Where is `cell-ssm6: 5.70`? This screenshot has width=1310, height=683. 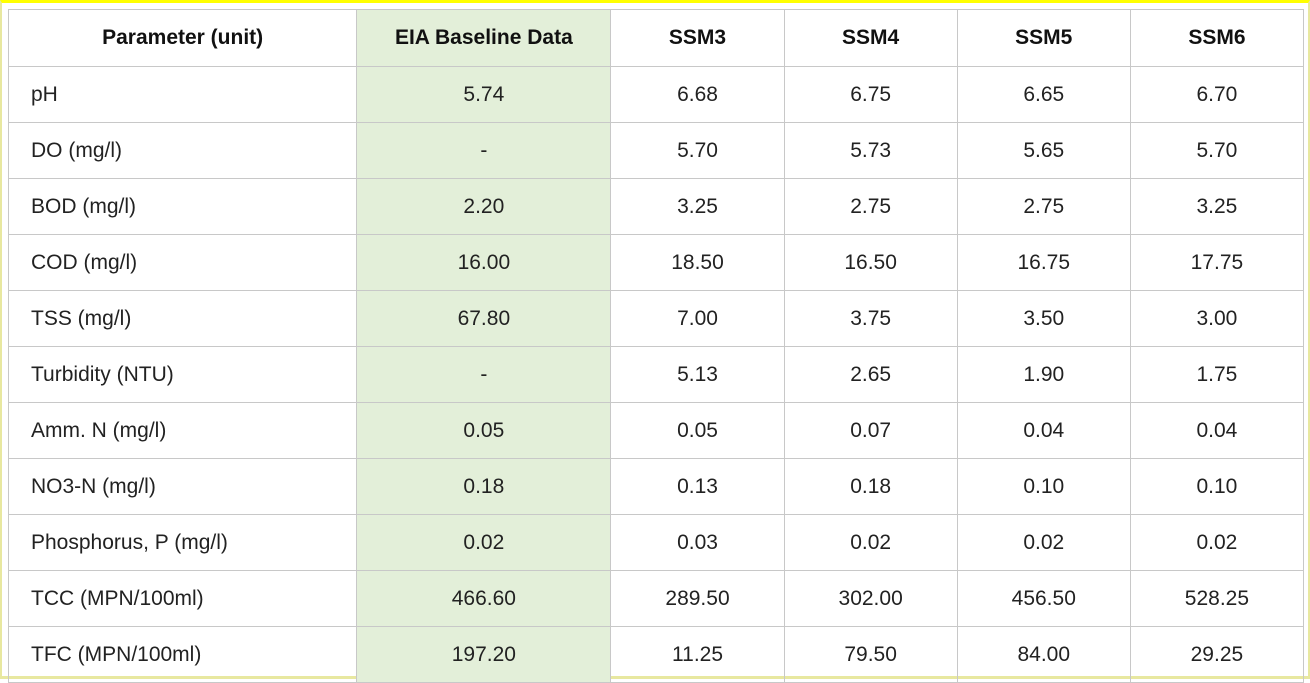 cell-ssm6: 5.70 is located at coordinates (1217, 150).